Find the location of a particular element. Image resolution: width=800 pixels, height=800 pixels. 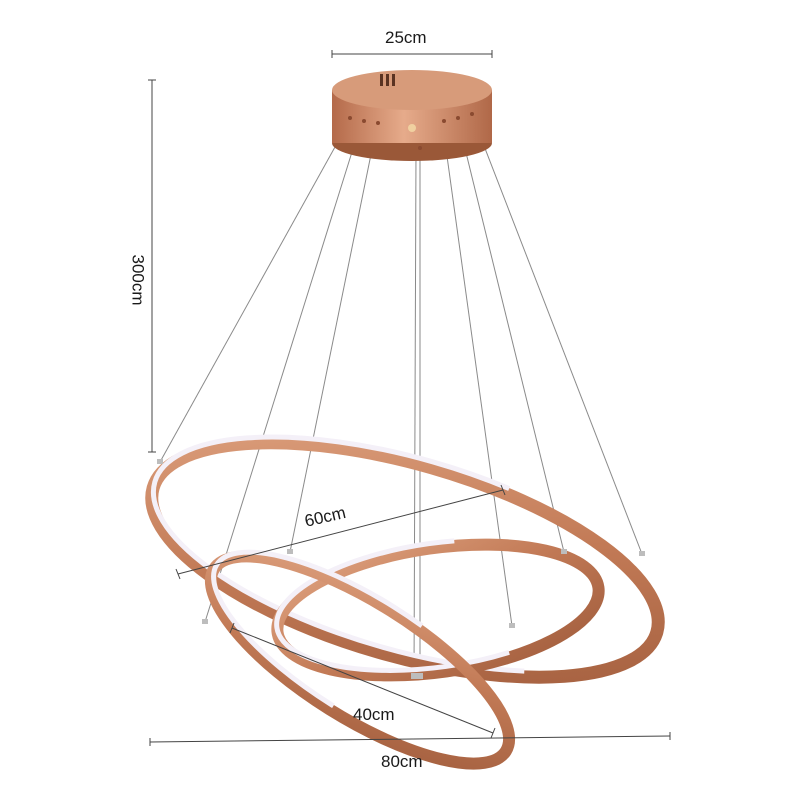

dimension-line-40cm is located at coordinates (362, 680).